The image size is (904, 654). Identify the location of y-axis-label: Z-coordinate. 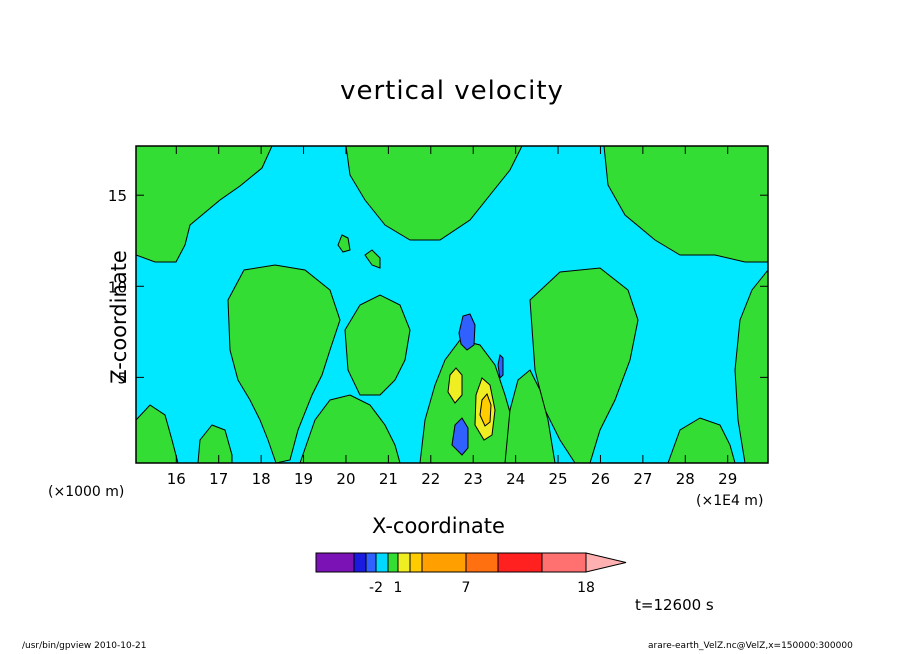
(118, 317).